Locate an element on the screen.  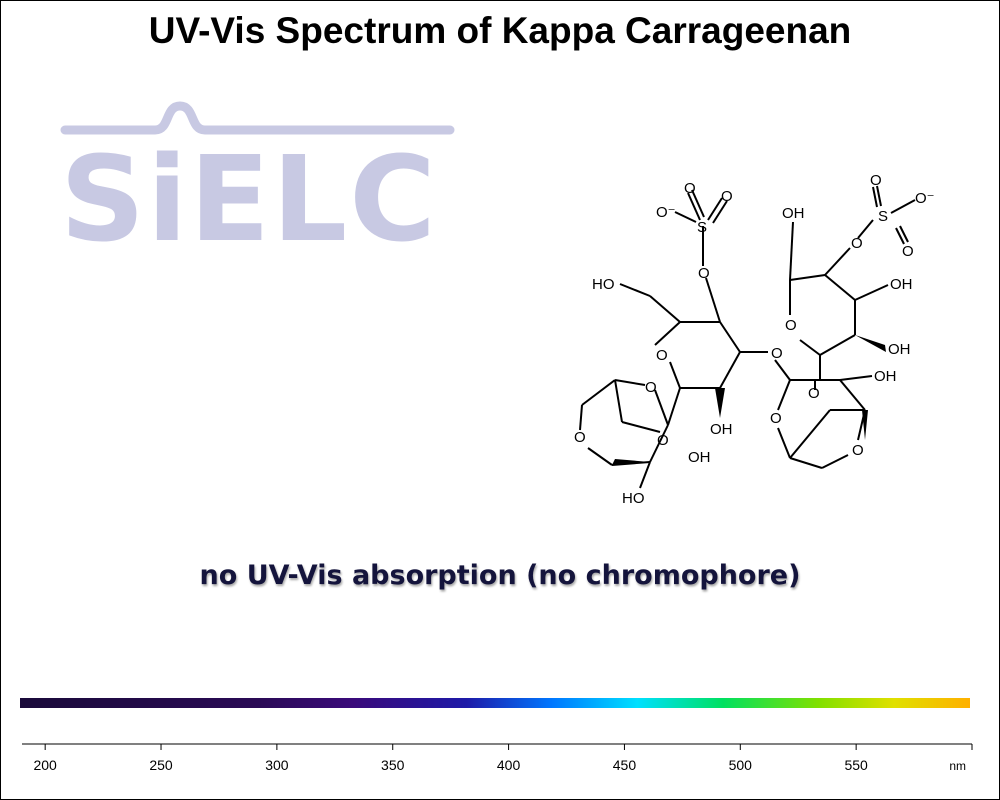
no-absorption-annotation: no UV-Vis absorption (no chromophore) is located at coordinates (500, 575).